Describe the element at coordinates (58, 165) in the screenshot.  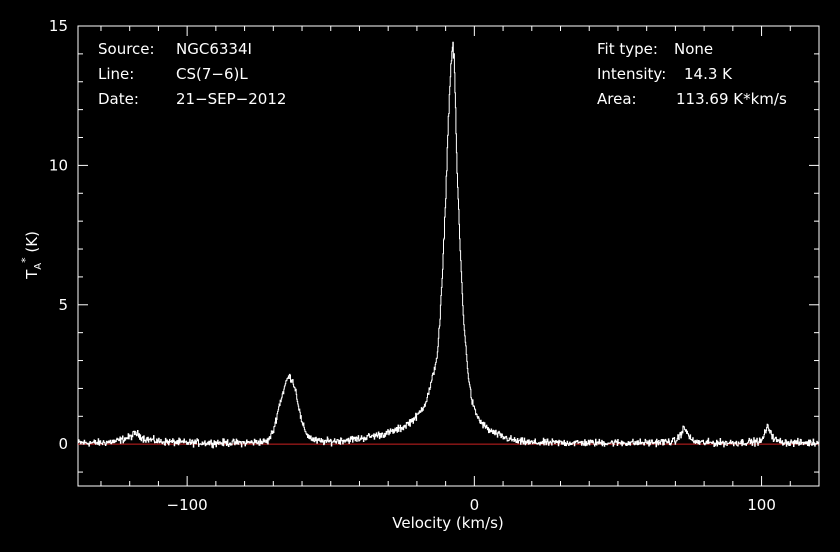
I see `y-tick-label: 10` at that location.